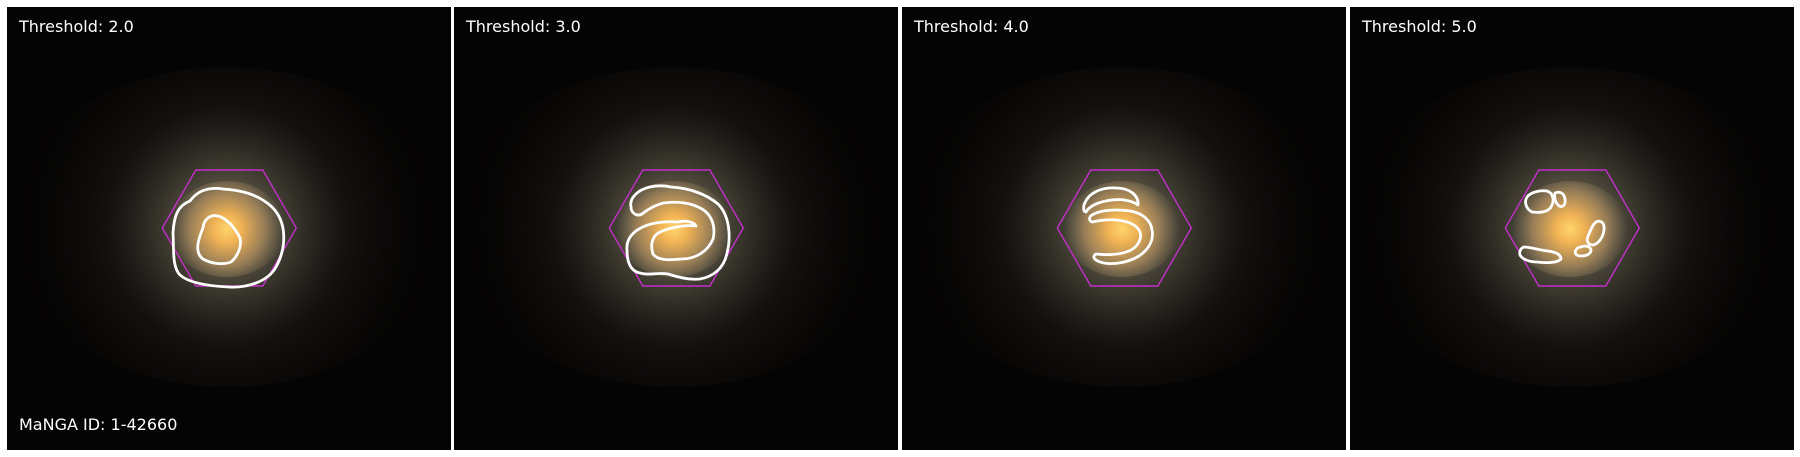 This screenshot has height=457, width=1800. What do you see at coordinates (1419, 26) in the screenshot?
I see `threshold-label: Threshold: 5.0` at bounding box center [1419, 26].